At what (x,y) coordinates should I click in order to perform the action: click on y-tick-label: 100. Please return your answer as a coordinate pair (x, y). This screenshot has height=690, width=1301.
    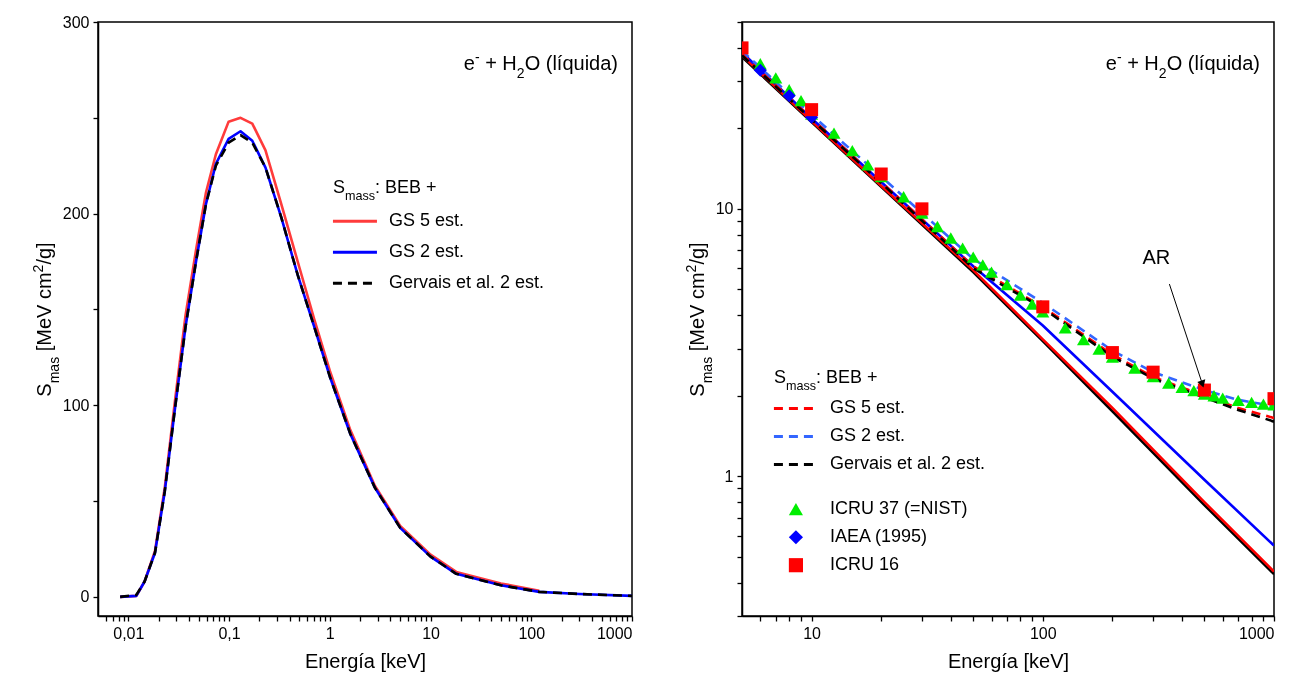
    Looking at the image, I should click on (76, 405).